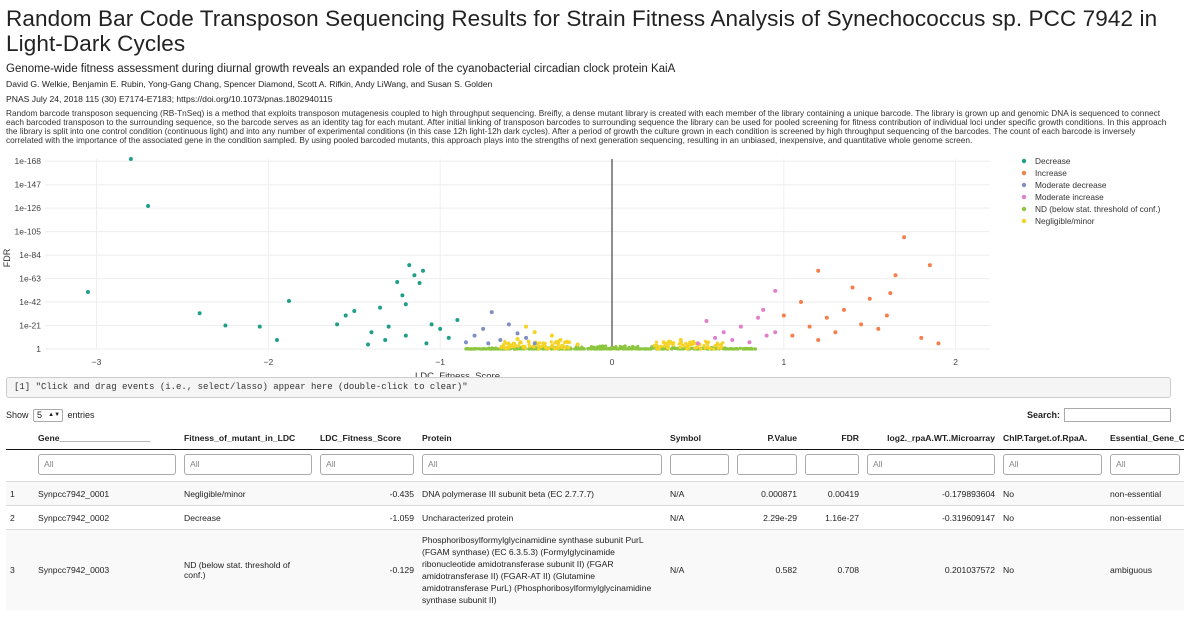  Describe the element at coordinates (1145, 464) in the screenshot. I see `filter-essential: All` at that location.